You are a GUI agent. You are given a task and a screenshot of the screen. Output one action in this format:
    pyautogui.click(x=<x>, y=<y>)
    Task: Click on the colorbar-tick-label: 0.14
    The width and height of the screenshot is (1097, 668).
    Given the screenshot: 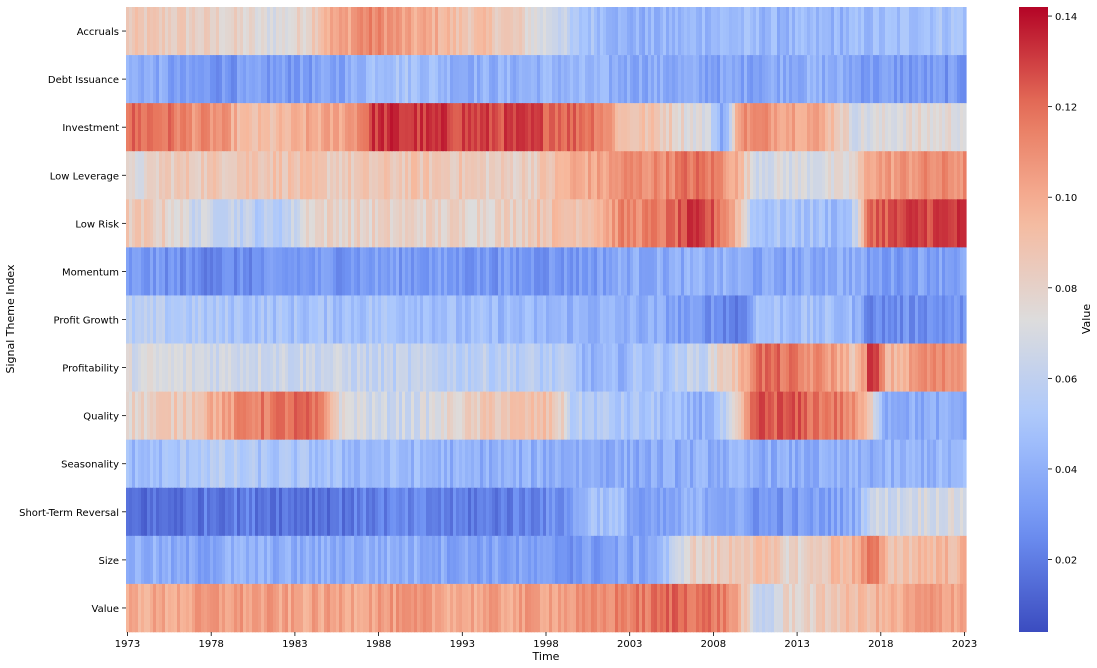 What is the action you would take?
    pyautogui.click(x=1066, y=17)
    